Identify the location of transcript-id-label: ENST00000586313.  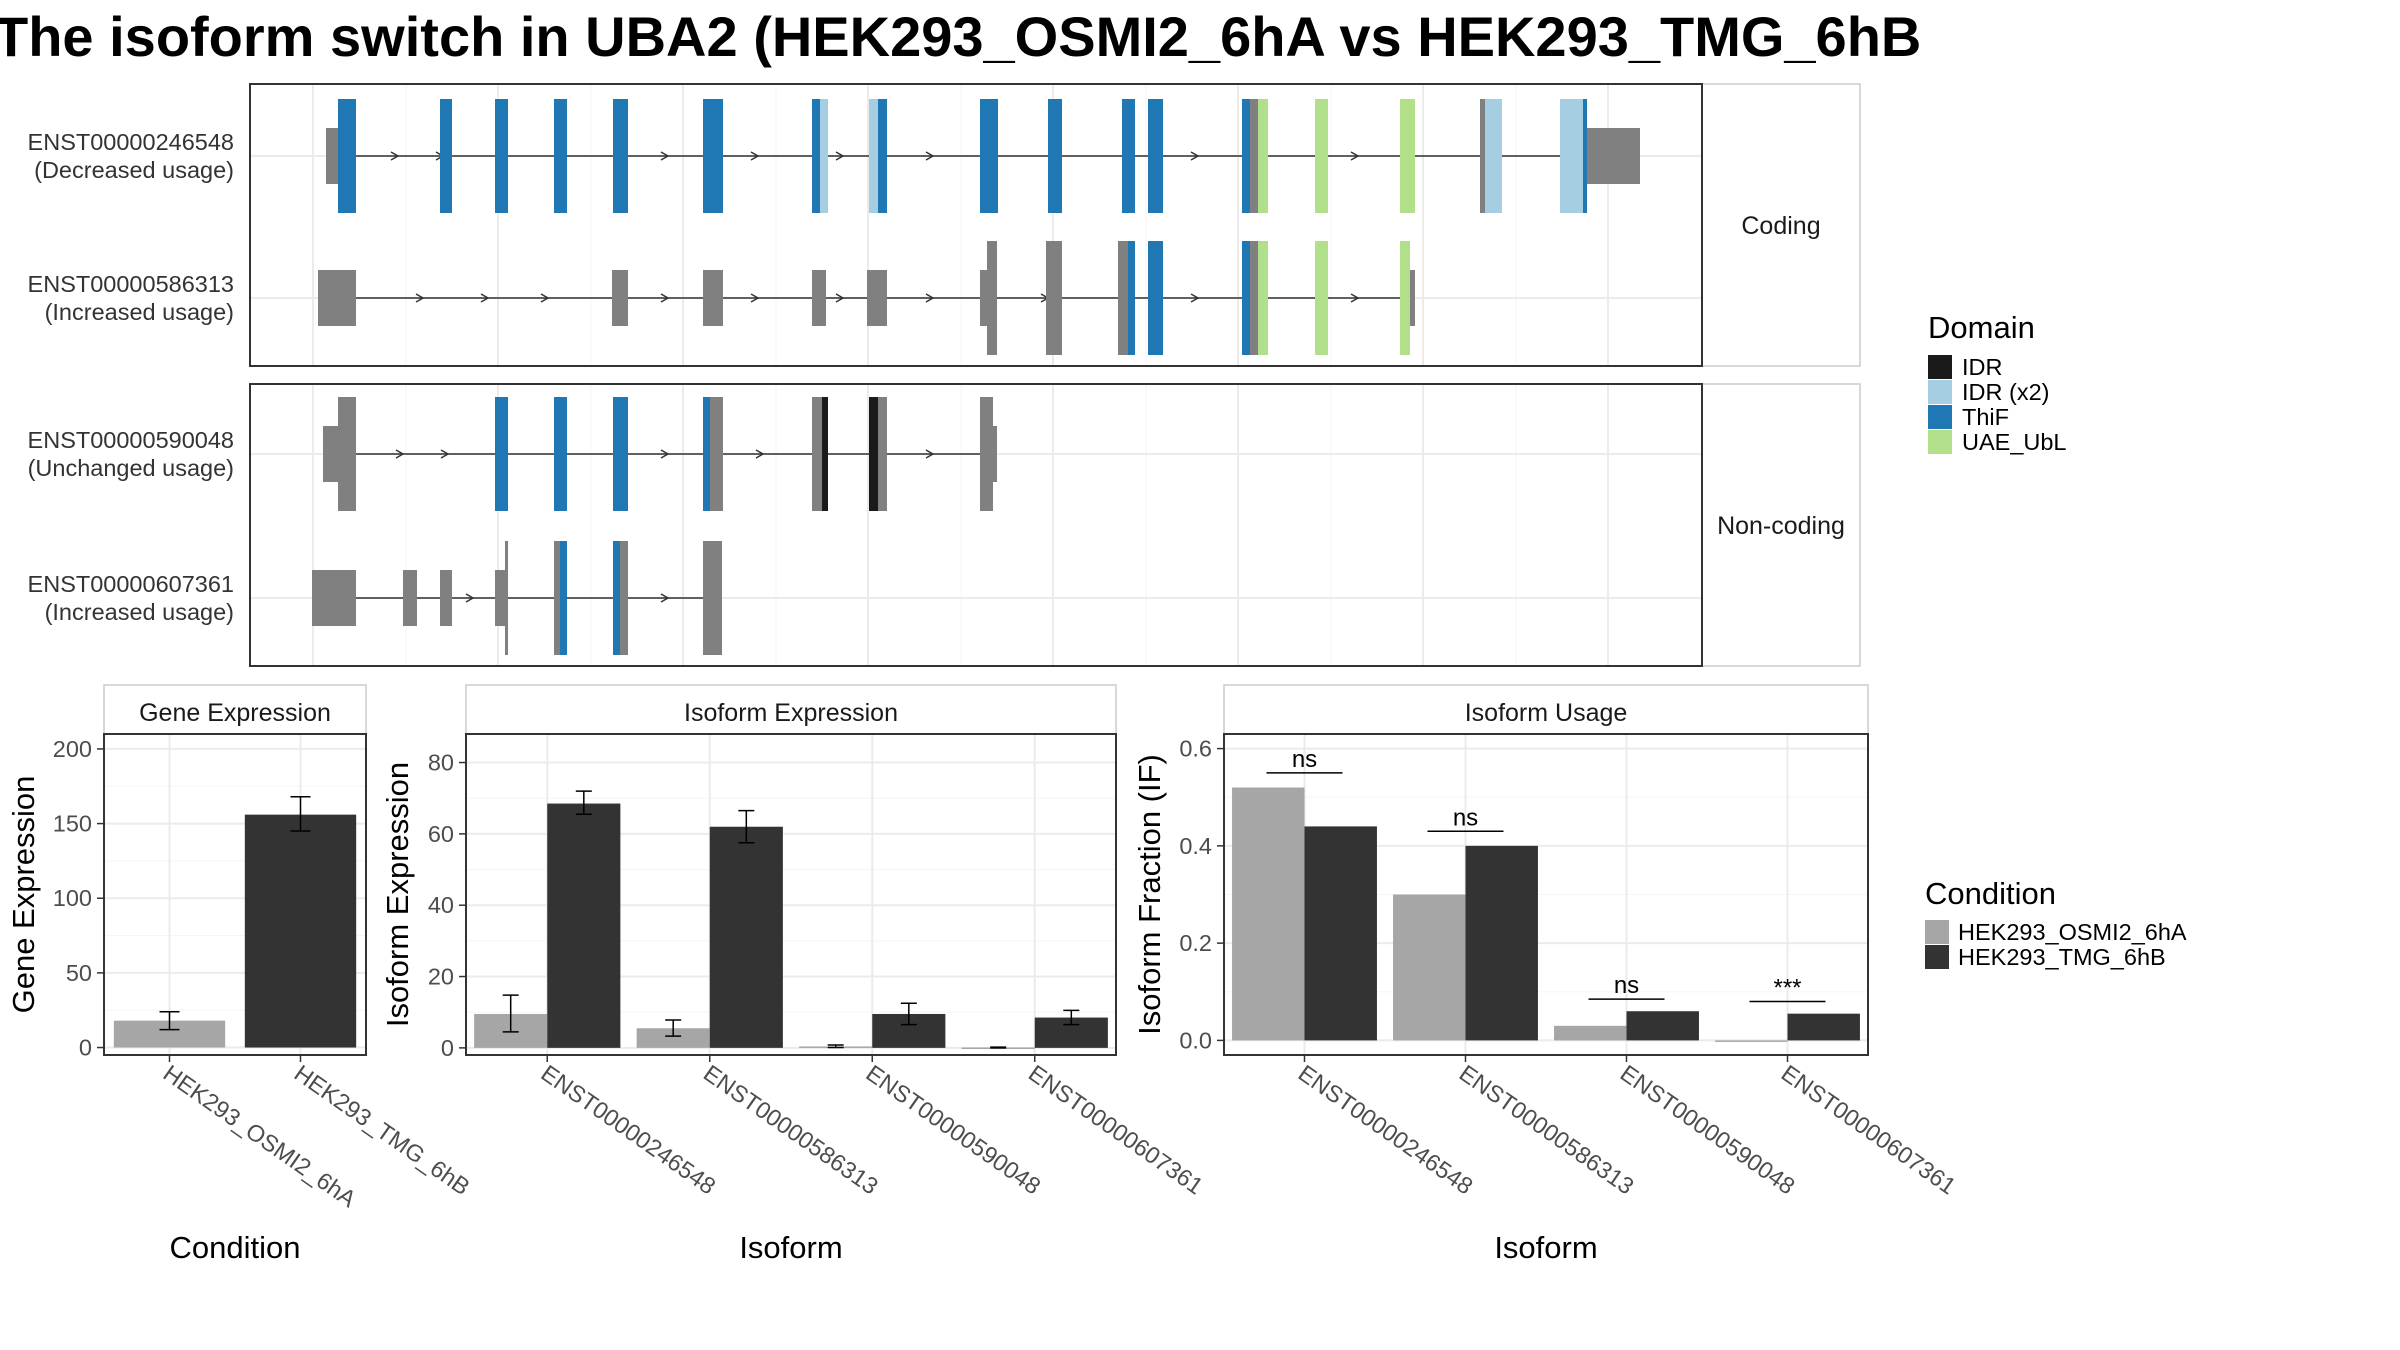
(131, 284).